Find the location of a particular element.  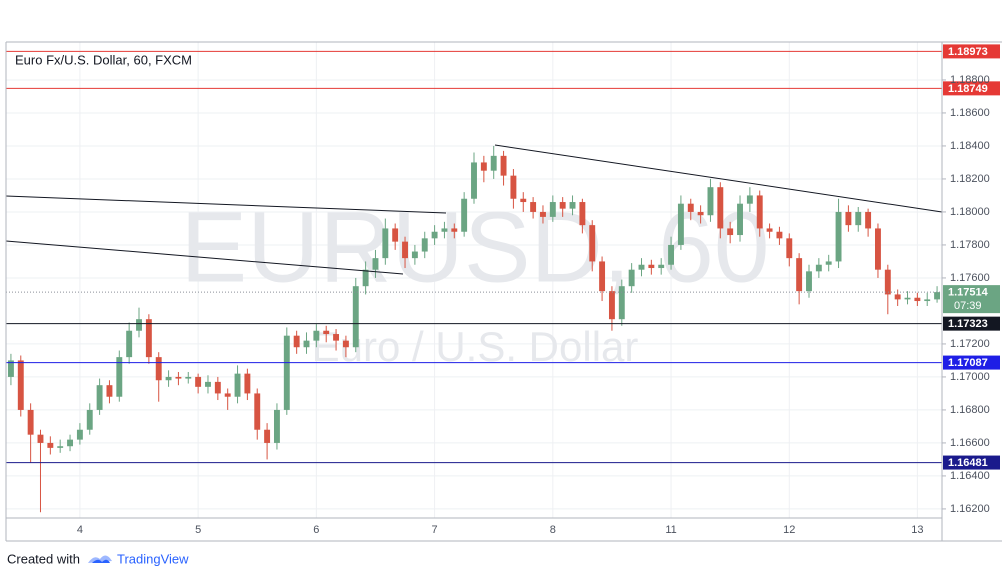

y-tick-label: 1.16400 is located at coordinates (970, 476).